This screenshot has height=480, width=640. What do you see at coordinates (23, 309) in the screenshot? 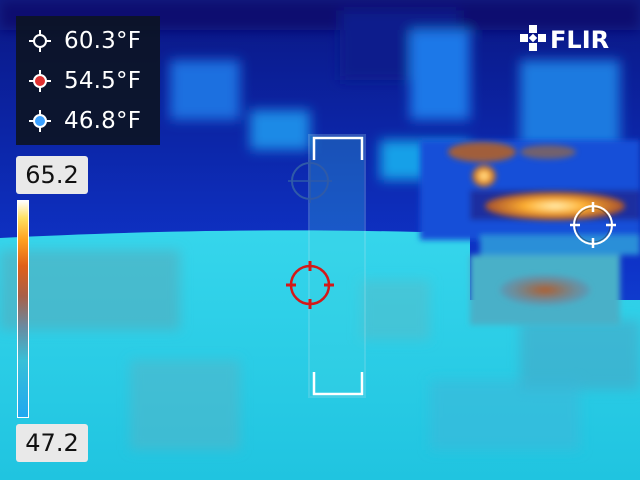
I see `temperature-colorbar` at bounding box center [23, 309].